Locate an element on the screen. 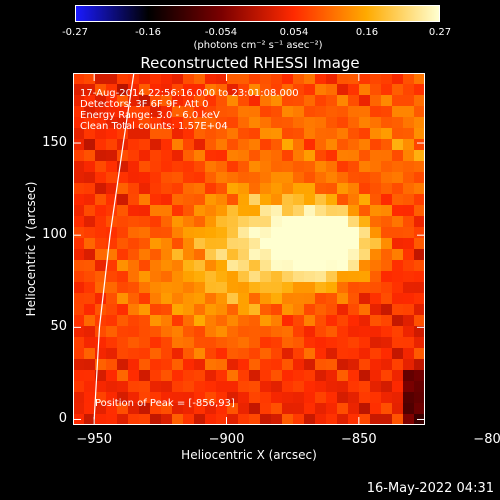 This screenshot has height=500, width=500. solar-limb-line is located at coordinates (114, 246).